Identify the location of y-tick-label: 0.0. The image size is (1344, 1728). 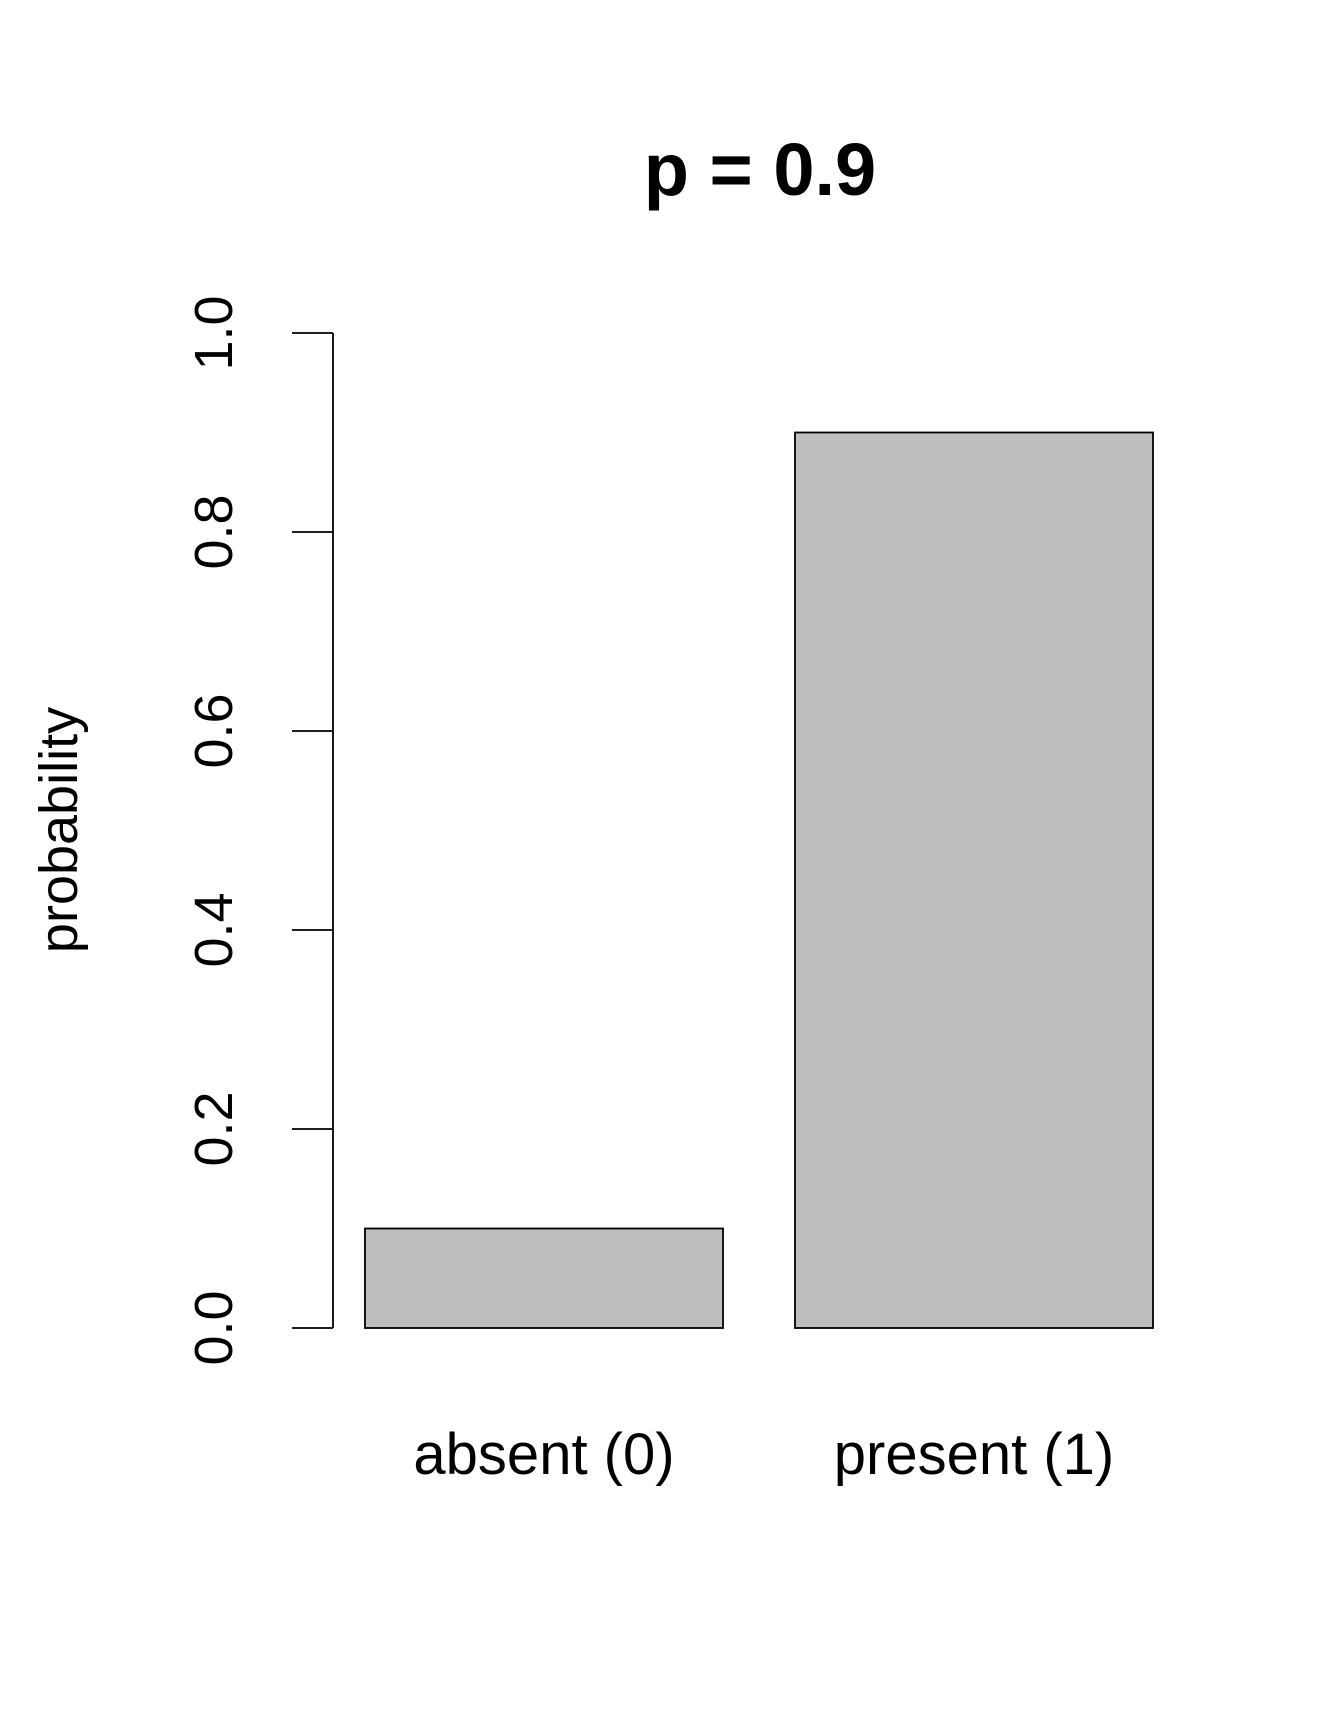
(214, 1327).